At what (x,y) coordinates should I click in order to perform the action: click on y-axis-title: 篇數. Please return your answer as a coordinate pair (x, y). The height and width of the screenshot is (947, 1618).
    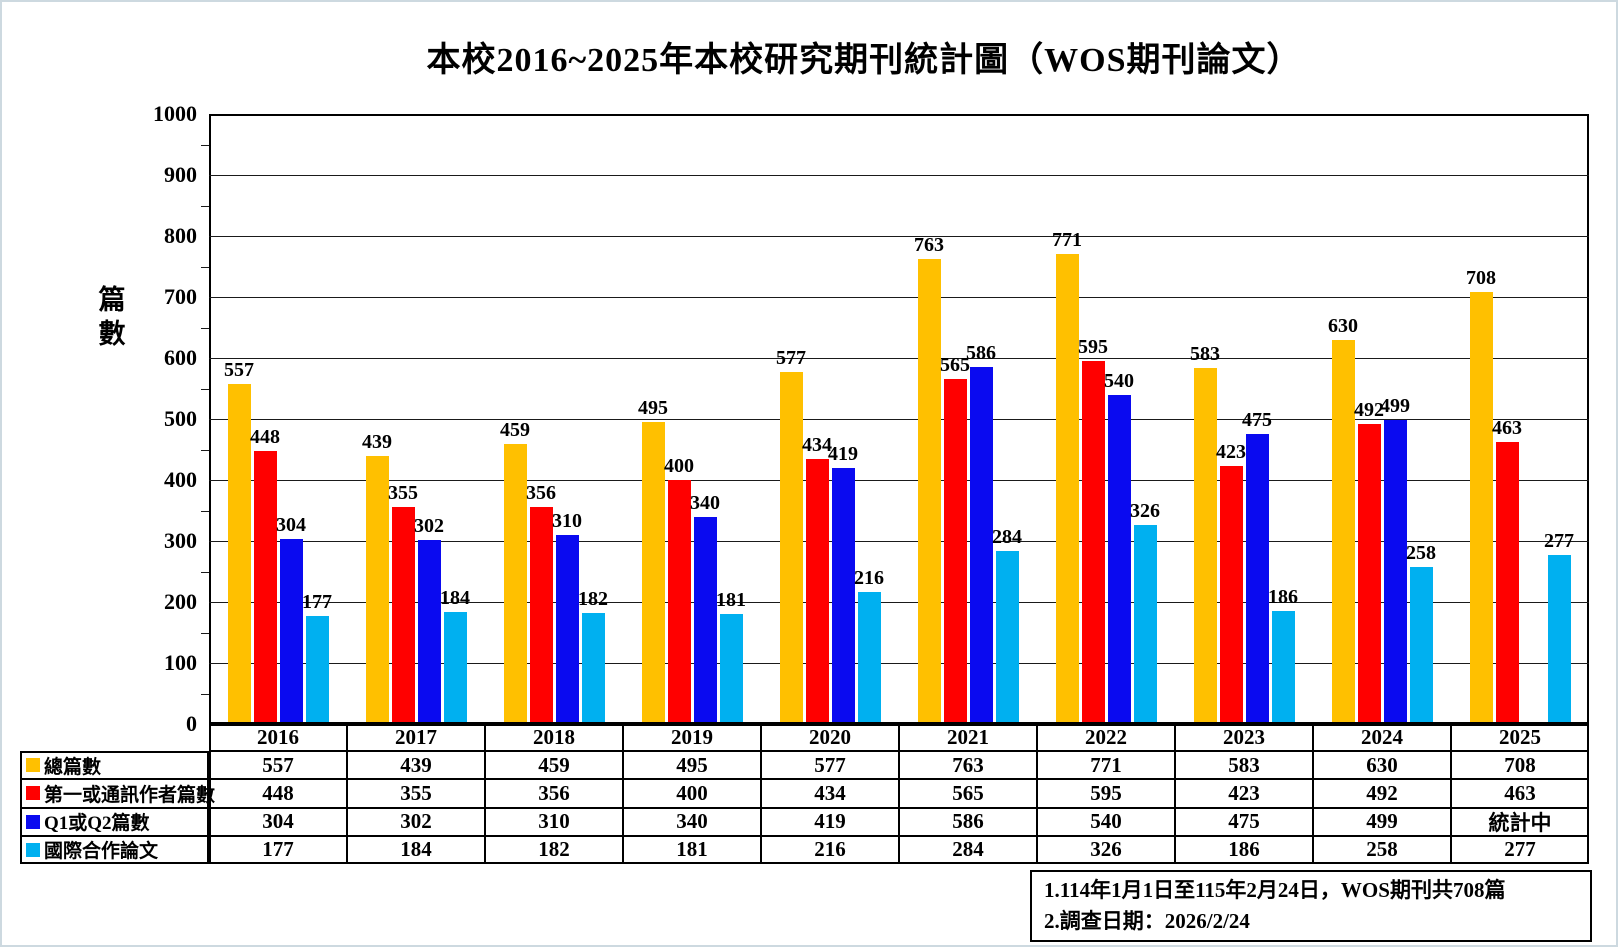
    Looking at the image, I should click on (112, 318).